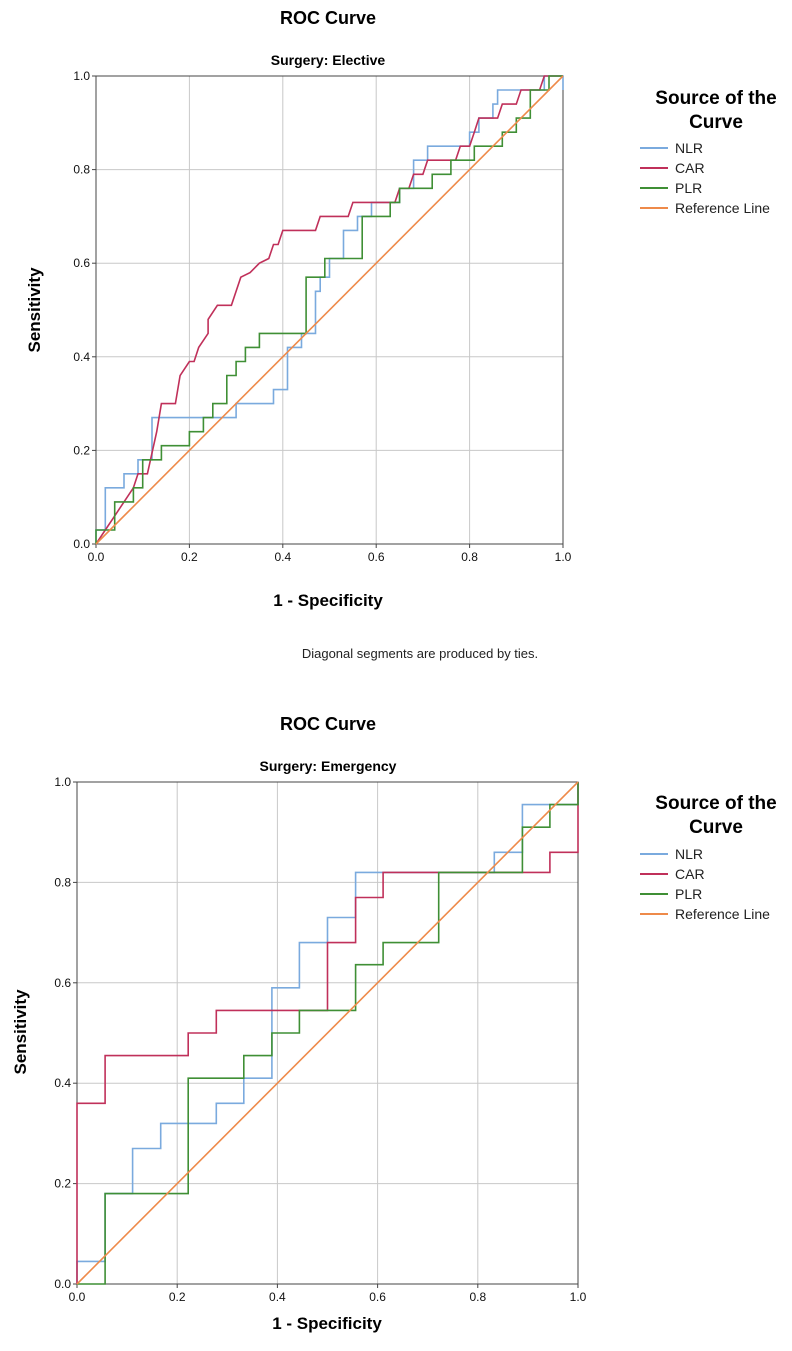 This screenshot has width=792, height=1351. I want to click on footnote: Diagonal segments are produced by ties., so click(420, 653).